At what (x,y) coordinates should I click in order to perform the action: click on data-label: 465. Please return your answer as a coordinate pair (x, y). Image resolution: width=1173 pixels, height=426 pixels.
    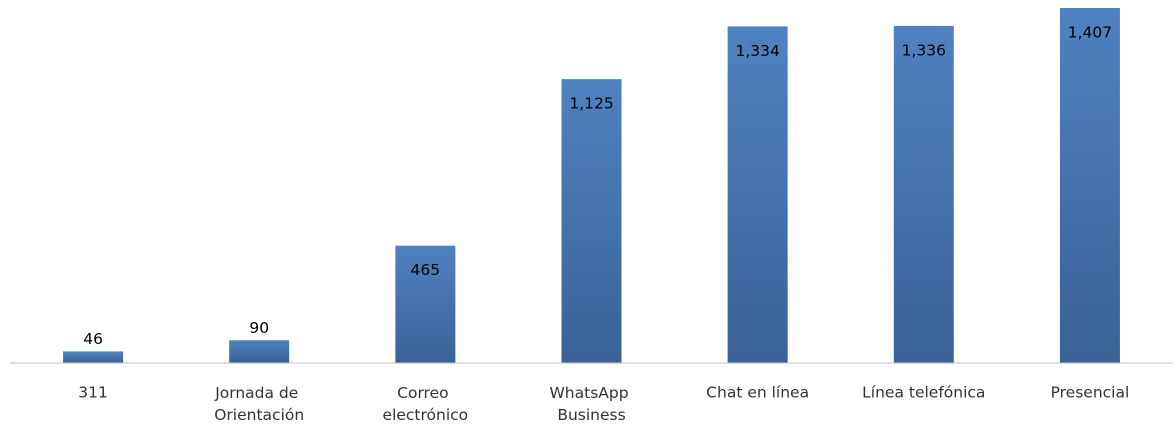
    Looking at the image, I should click on (426, 270).